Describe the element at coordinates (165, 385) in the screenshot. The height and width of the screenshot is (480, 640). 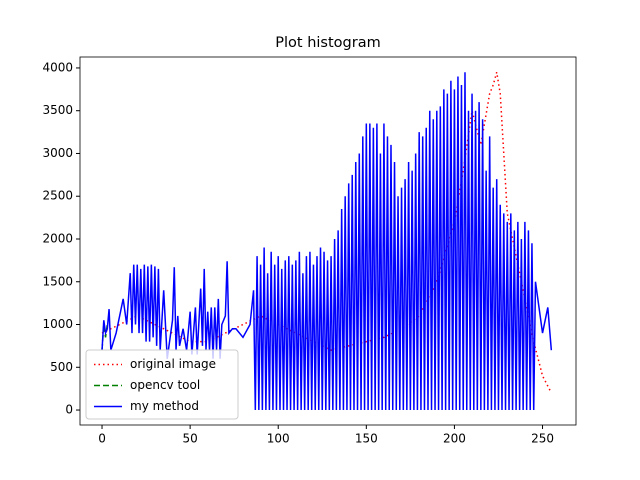
I see `legend-label: opencv tool` at that location.